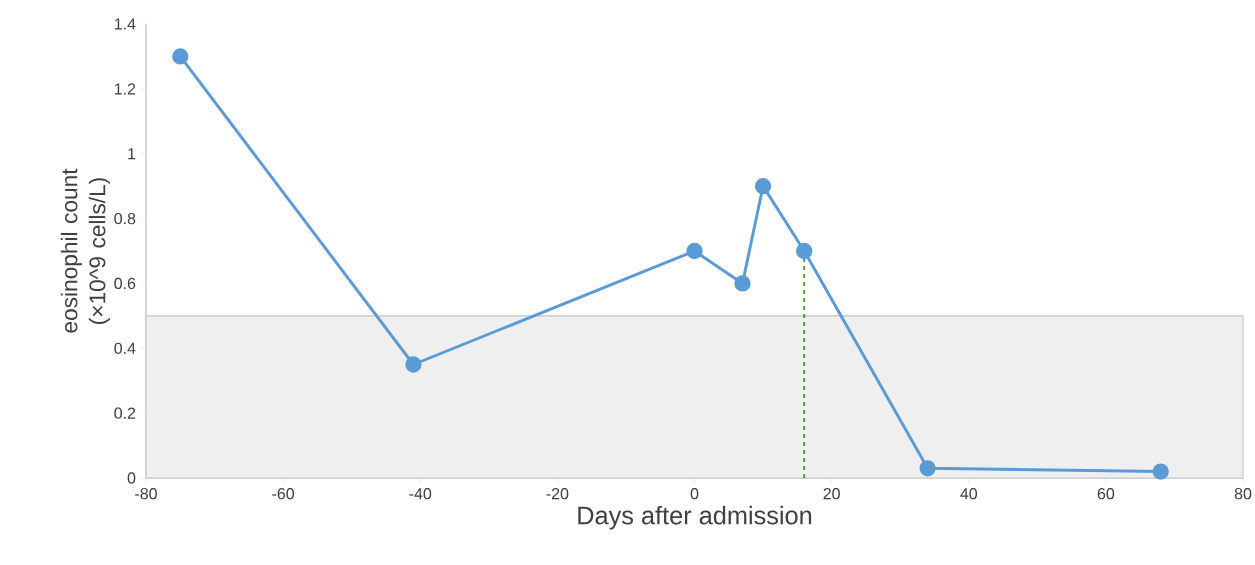 The image size is (1255, 565). Describe the element at coordinates (85, 250) in the screenshot. I see `y-axis-title: eosinophil count (×10^9 cells/L)` at that location.